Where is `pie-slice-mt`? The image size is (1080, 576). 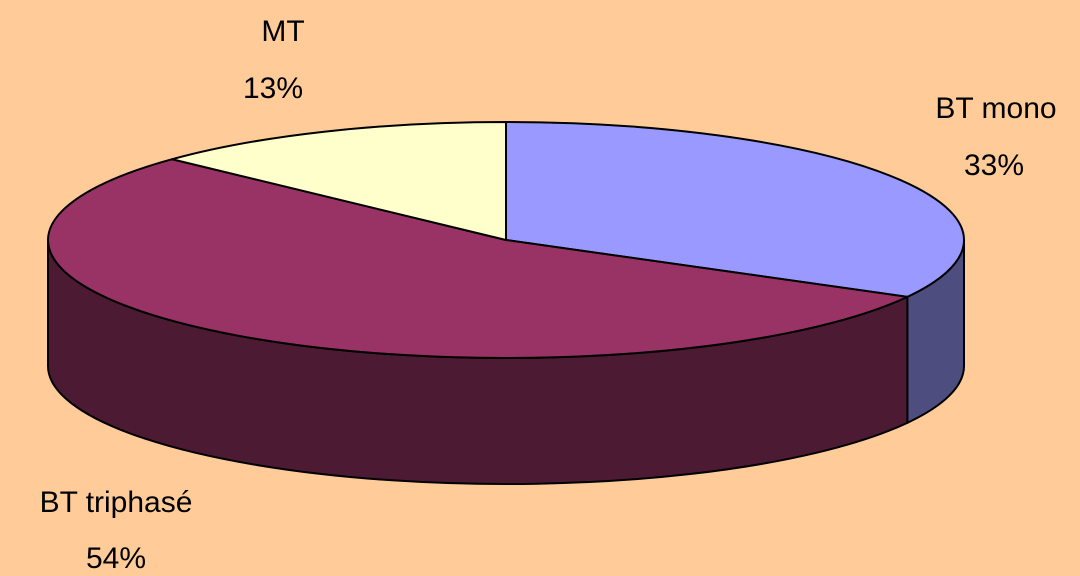 pie-slice-mt is located at coordinates (339, 181).